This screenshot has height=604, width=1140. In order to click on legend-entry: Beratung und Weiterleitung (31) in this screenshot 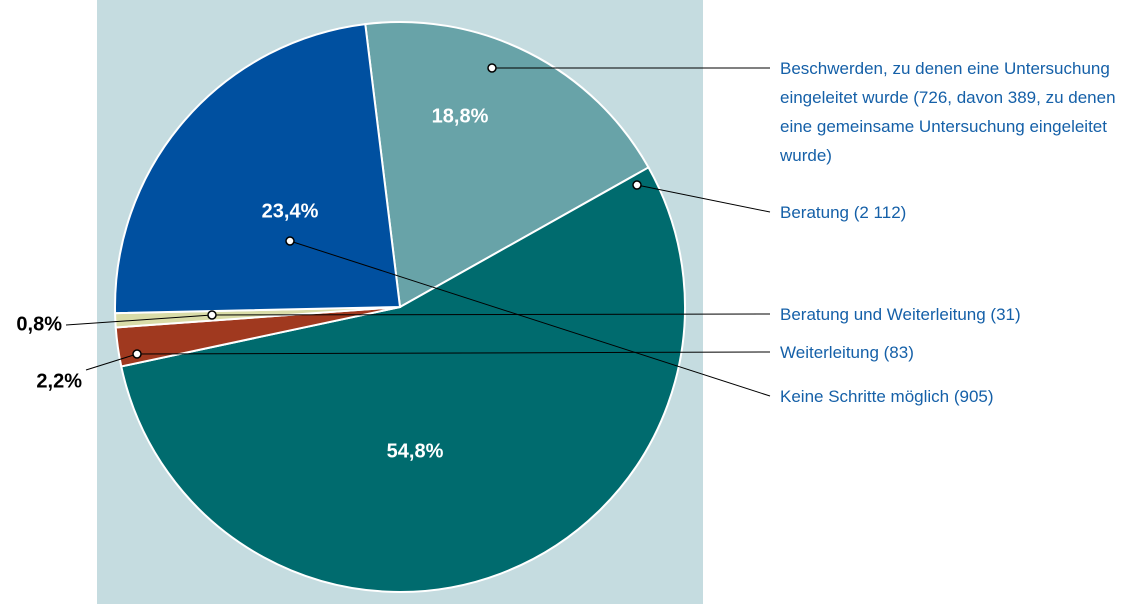, I will do `click(900, 314)`.